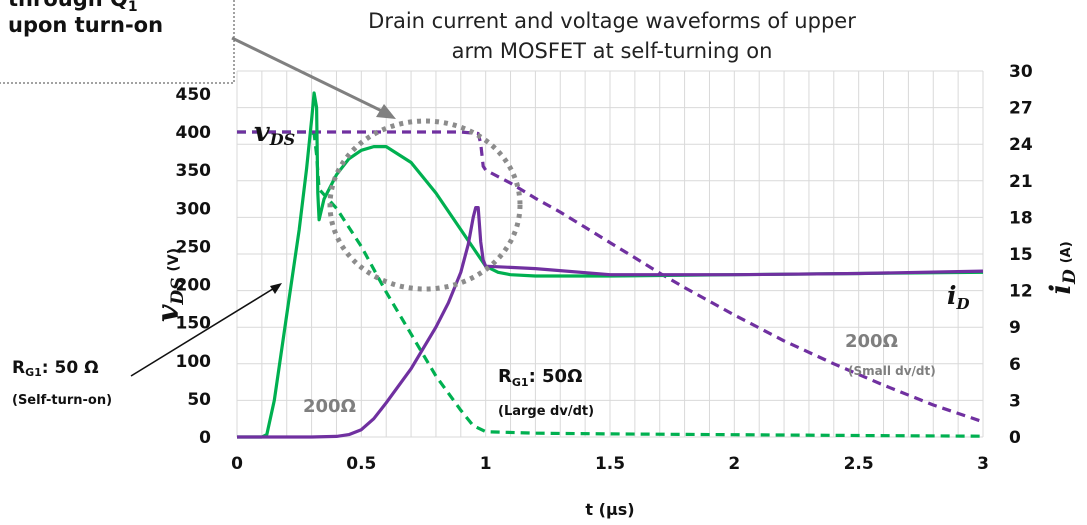 The height and width of the screenshot is (525, 1087). Describe the element at coordinates (194, 171) in the screenshot. I see `y-left-tick-label: 350` at that location.